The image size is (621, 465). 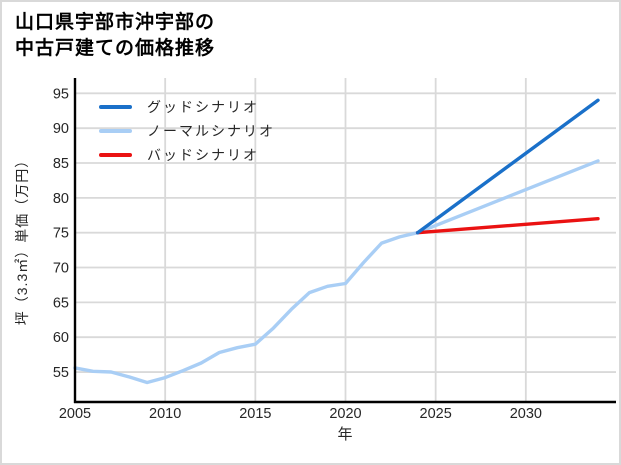 I want to click on y-tick-label: 95, so click(x=61, y=94).